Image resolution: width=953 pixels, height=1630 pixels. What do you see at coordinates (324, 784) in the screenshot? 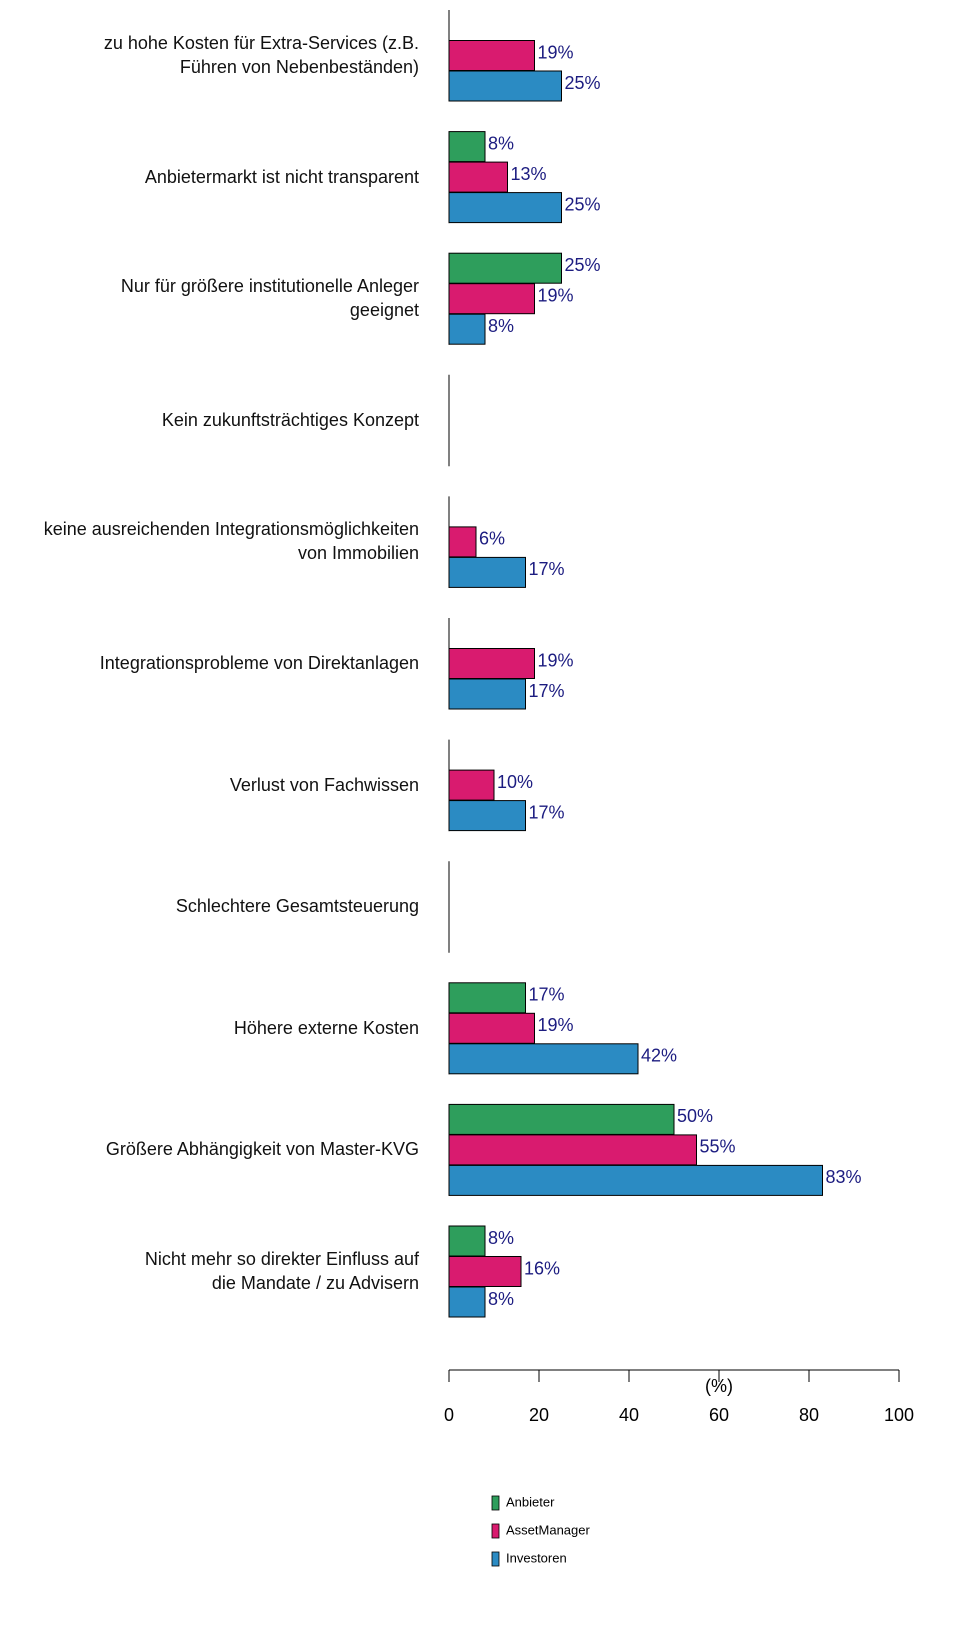
I see `category-label: Verlust von Fachwissen` at bounding box center [324, 784].